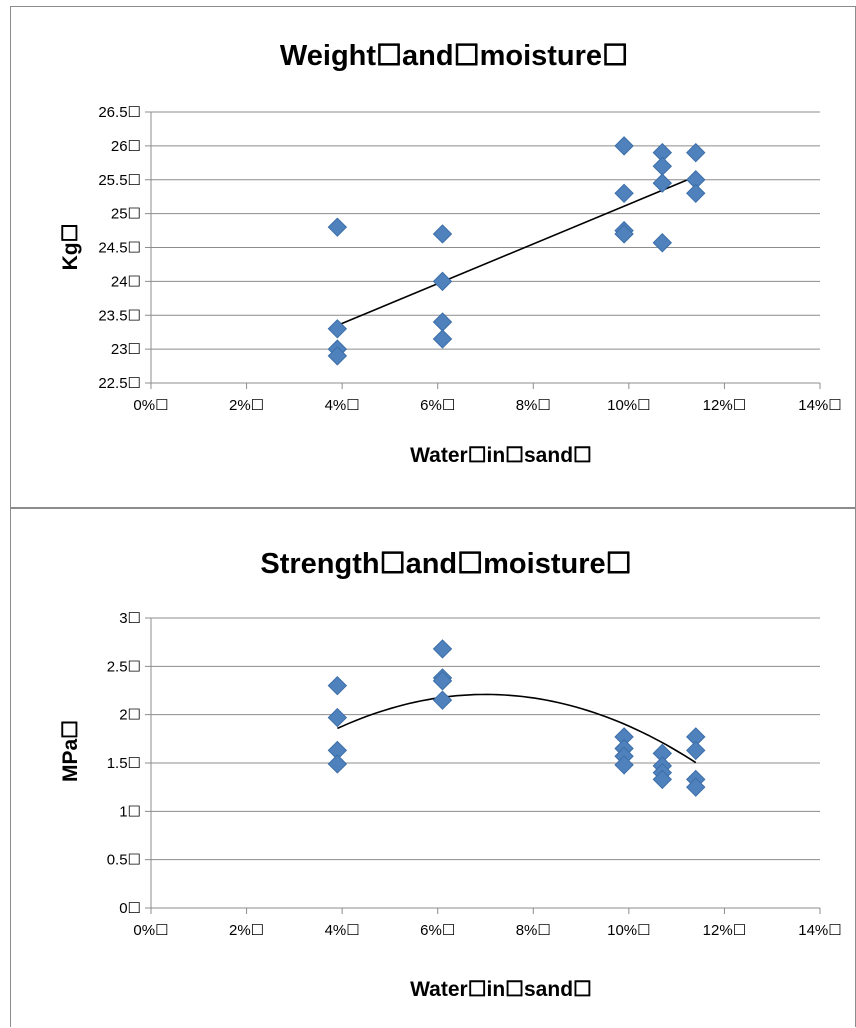  I want to click on y-tick-label: 2.5☐, so click(124, 666).